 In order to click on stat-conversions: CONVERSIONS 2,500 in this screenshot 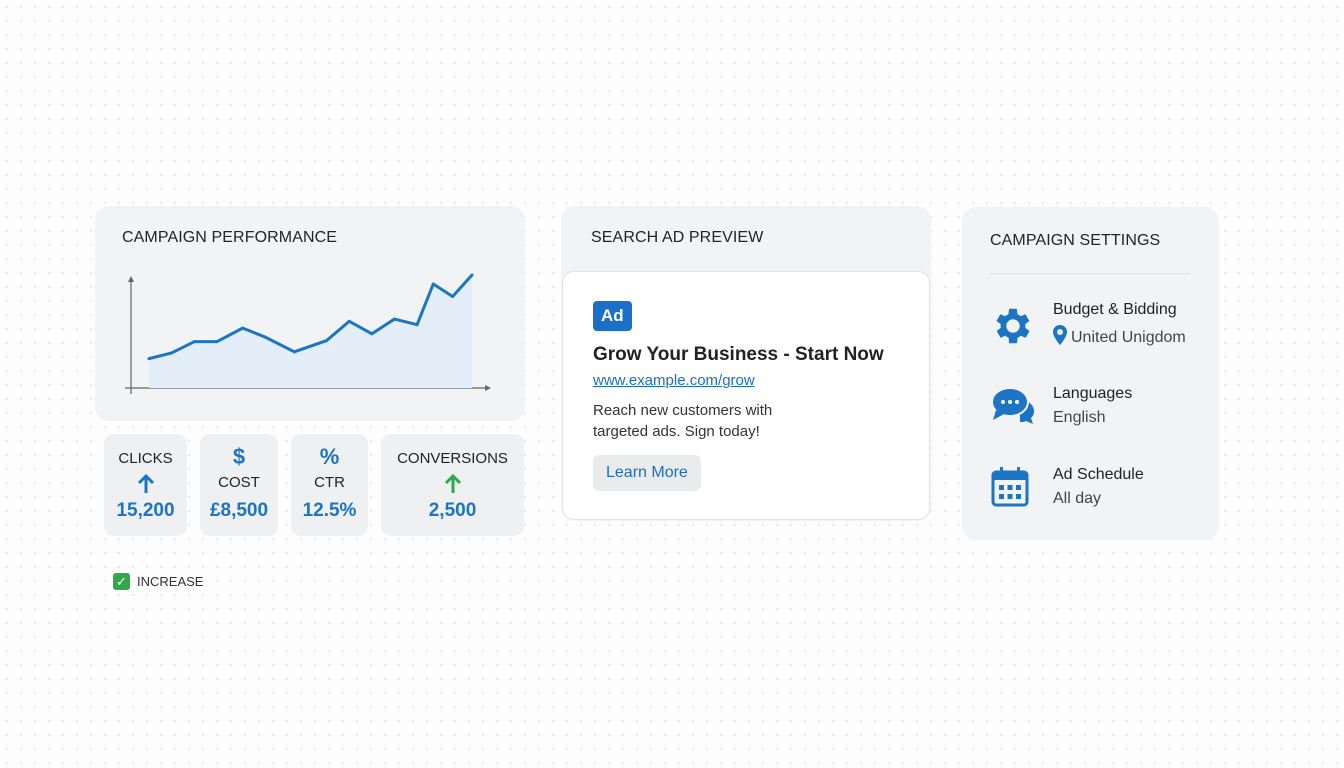, I will do `click(452, 485)`.